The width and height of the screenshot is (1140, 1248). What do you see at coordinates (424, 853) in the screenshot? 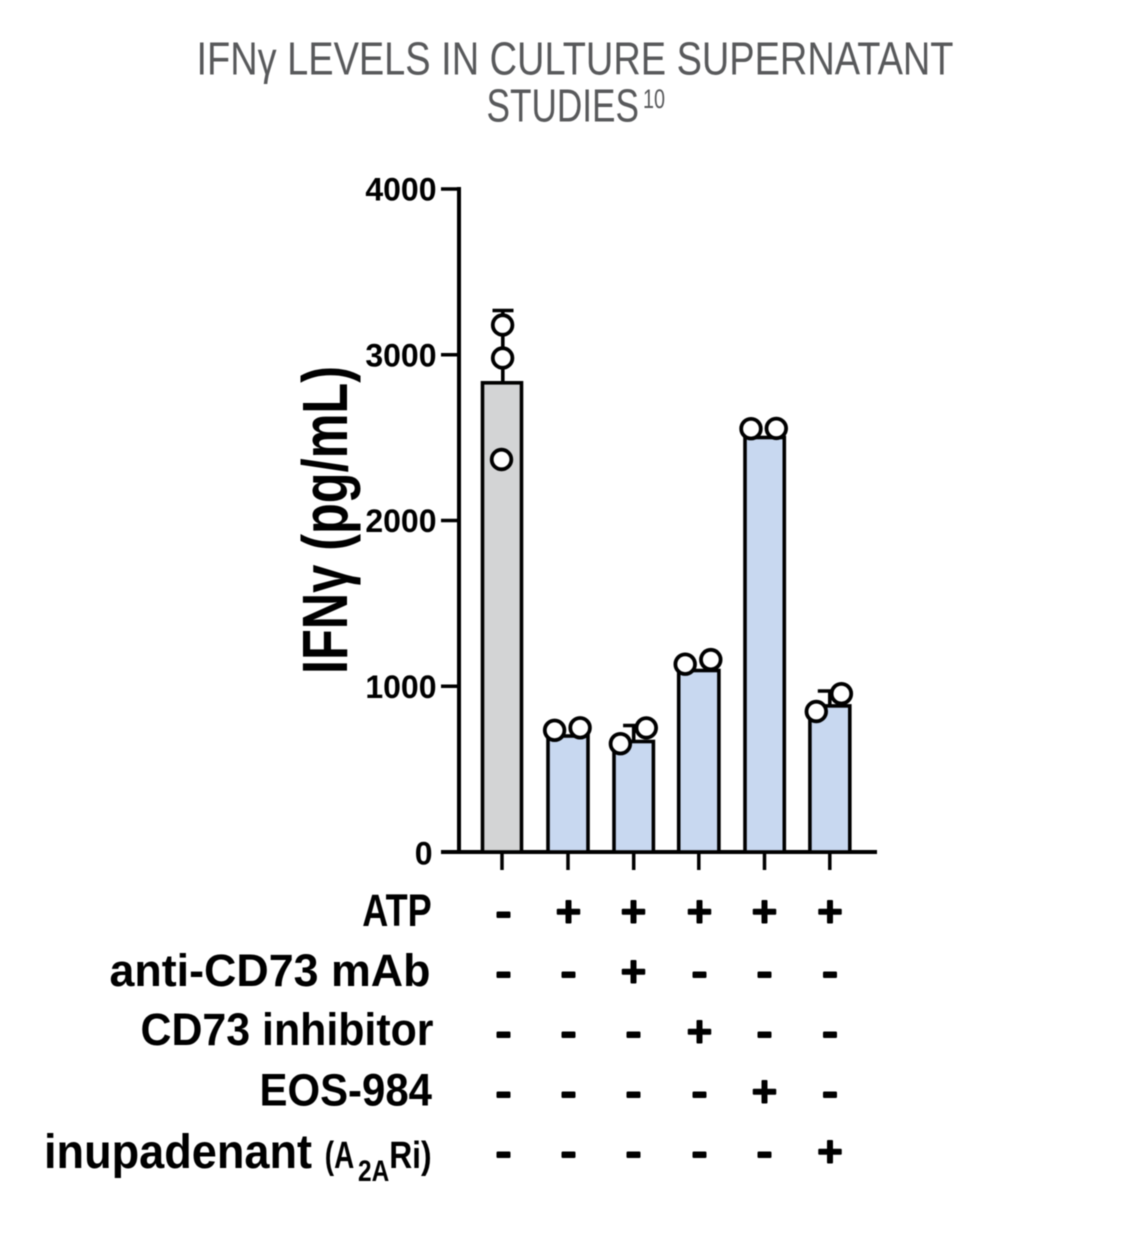
I see `svg-text: 0` at bounding box center [424, 853].